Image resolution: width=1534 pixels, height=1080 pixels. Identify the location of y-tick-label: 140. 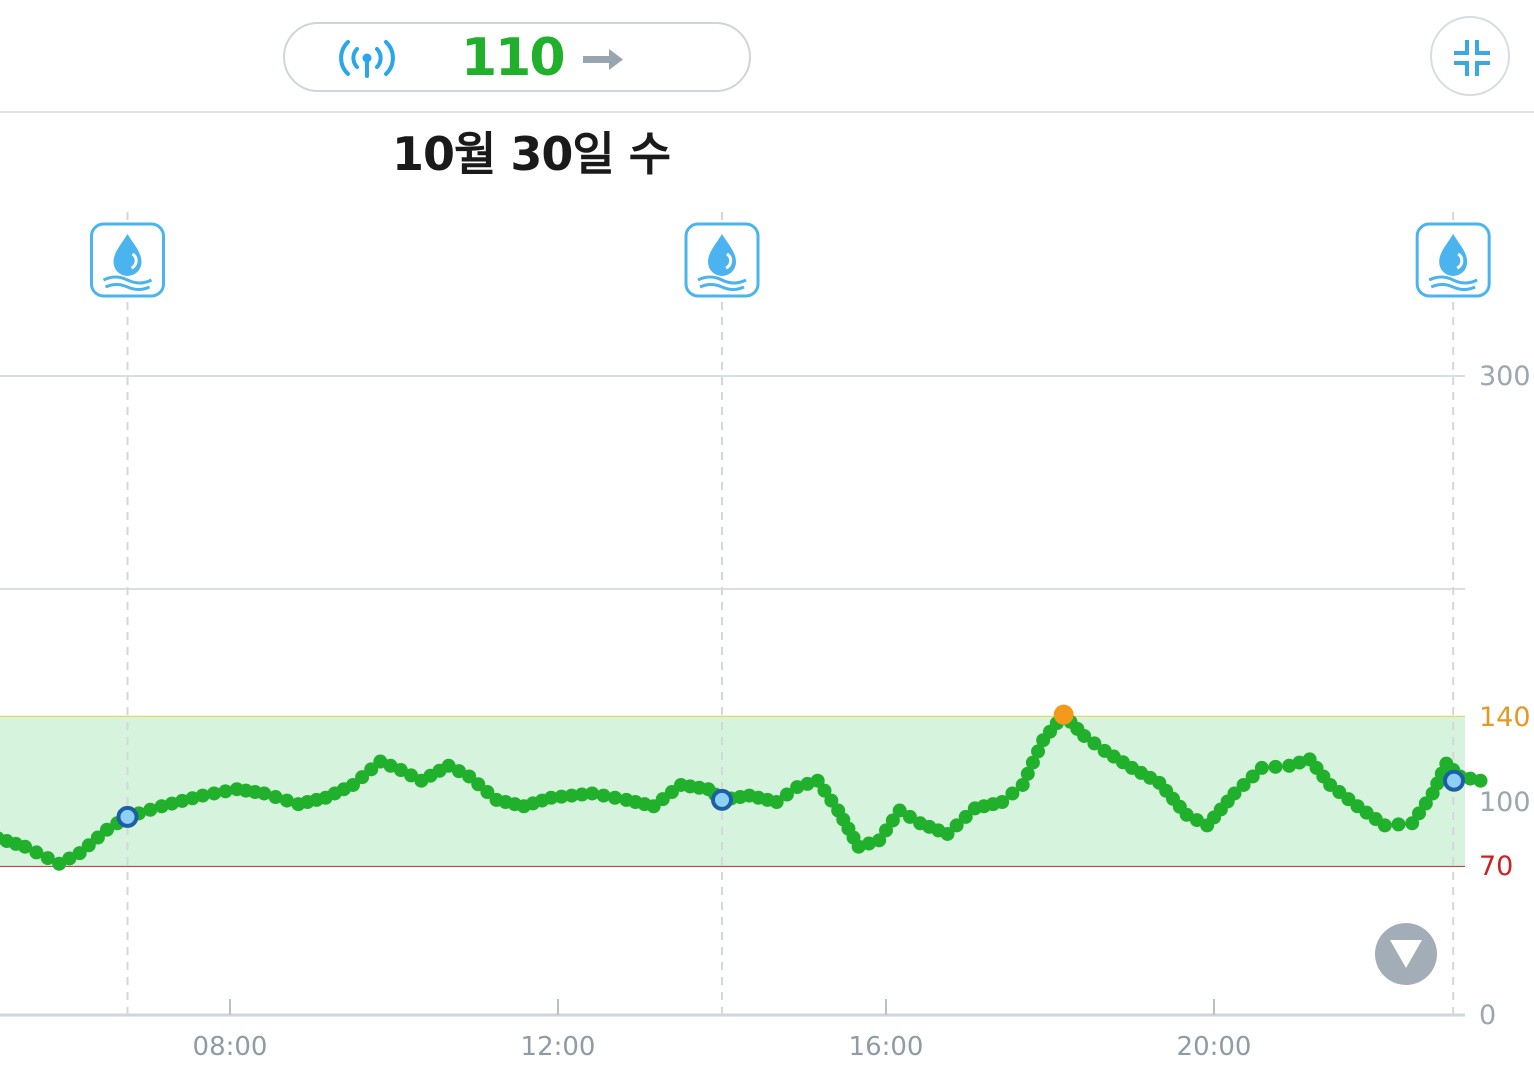
(1505, 717).